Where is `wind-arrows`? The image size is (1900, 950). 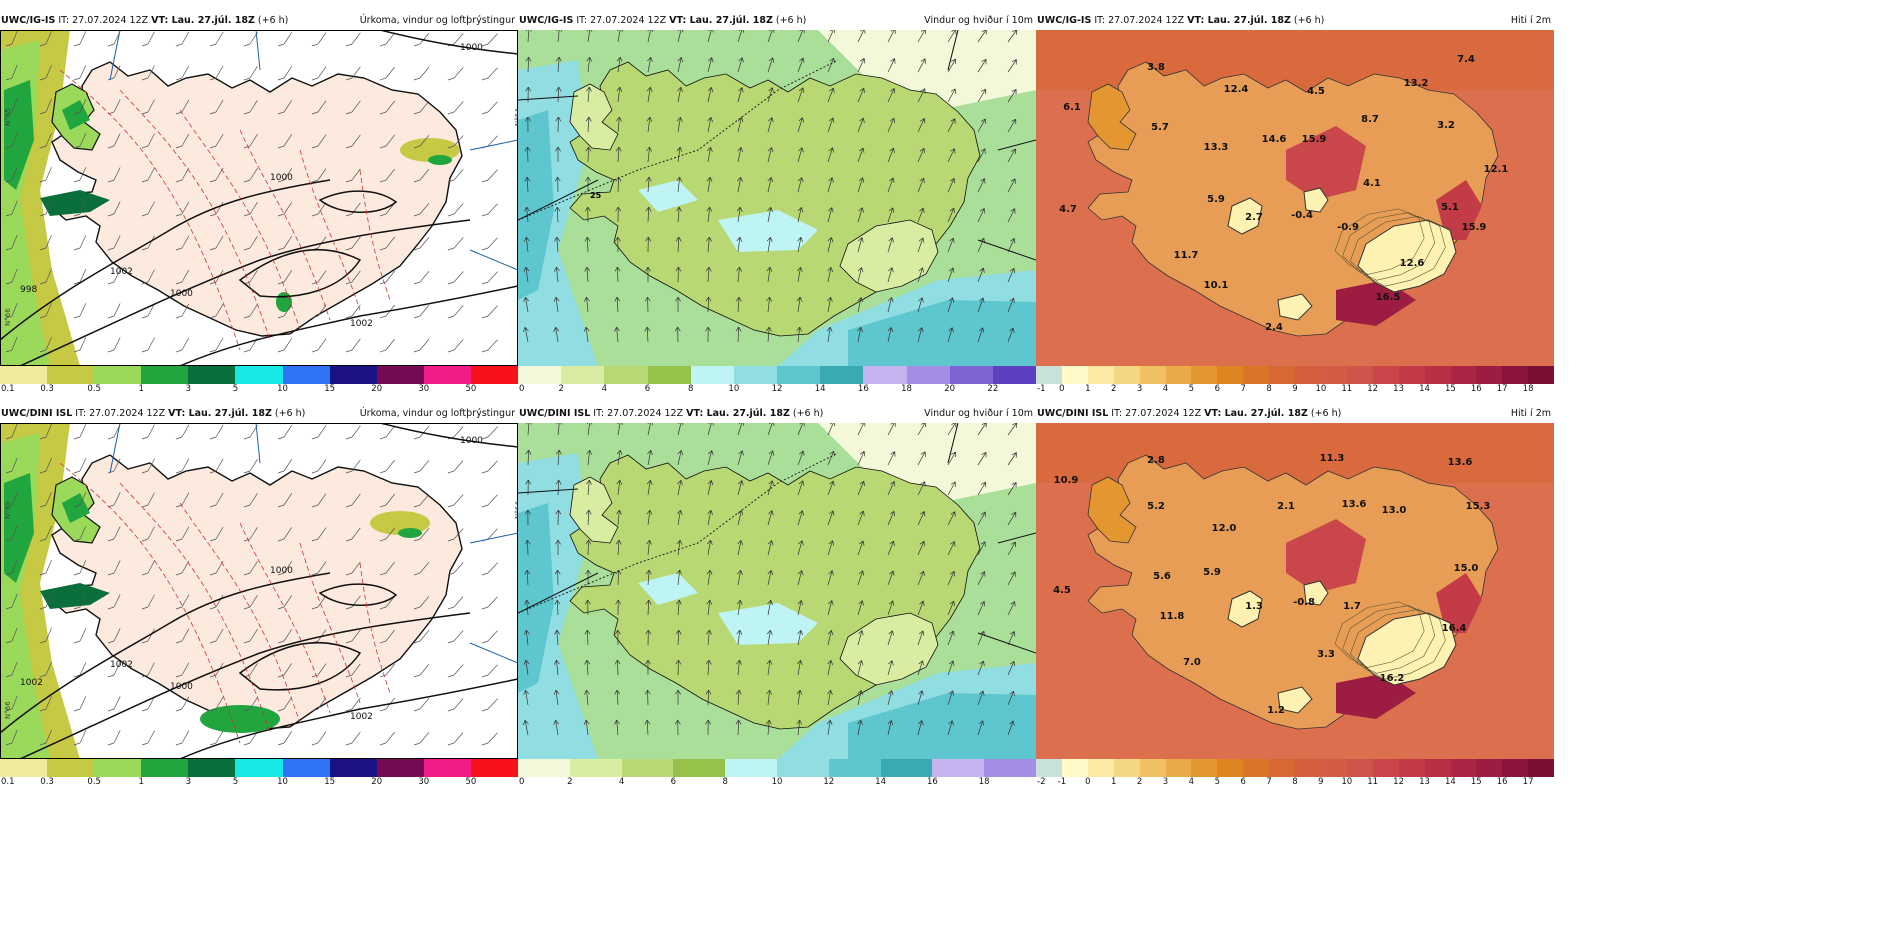
wind-arrows is located at coordinates (770, 186).